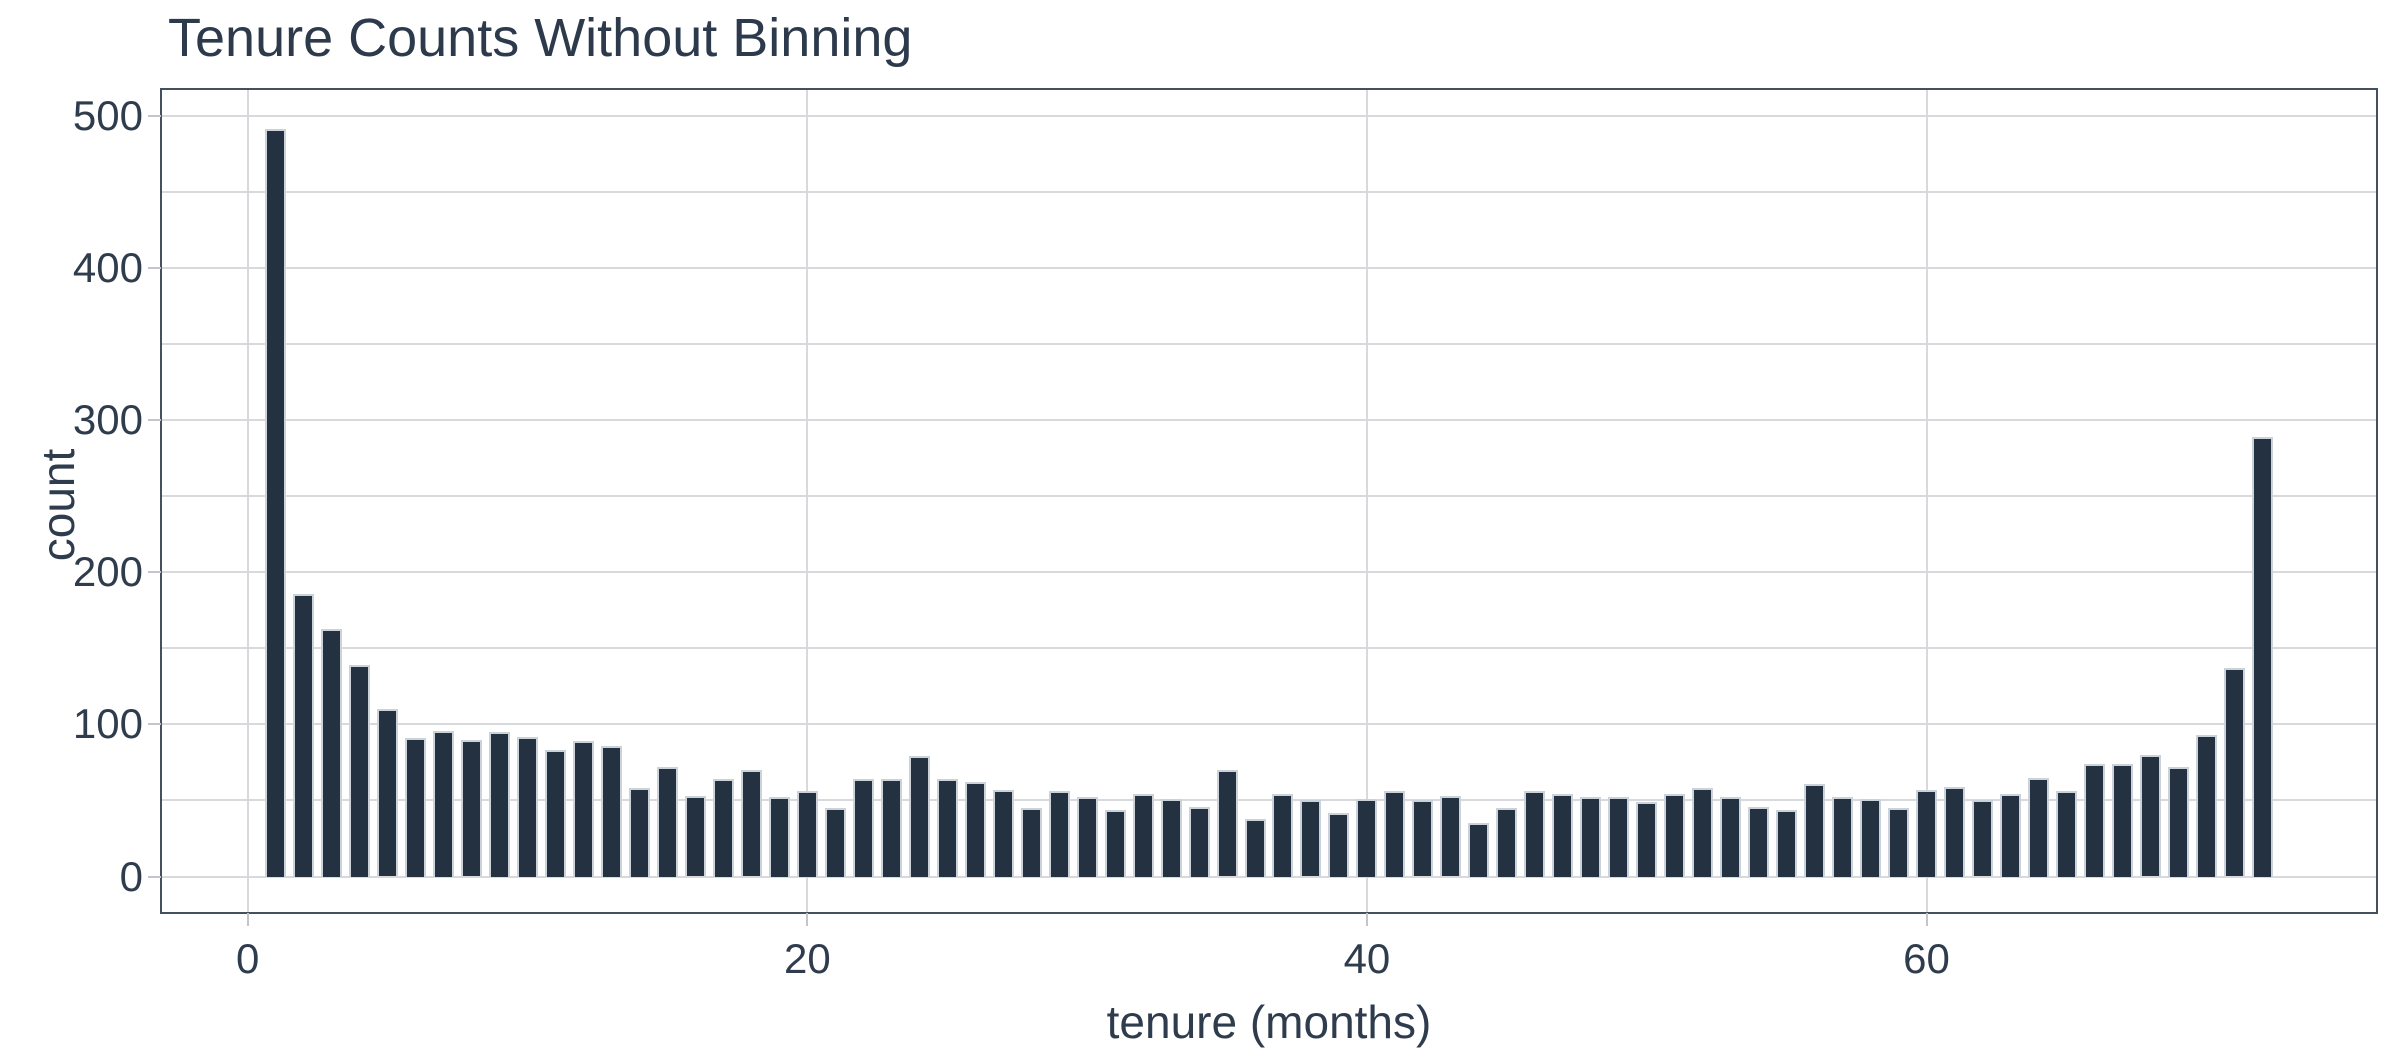  I want to click on x-tick-label-20: 20, so click(807, 958).